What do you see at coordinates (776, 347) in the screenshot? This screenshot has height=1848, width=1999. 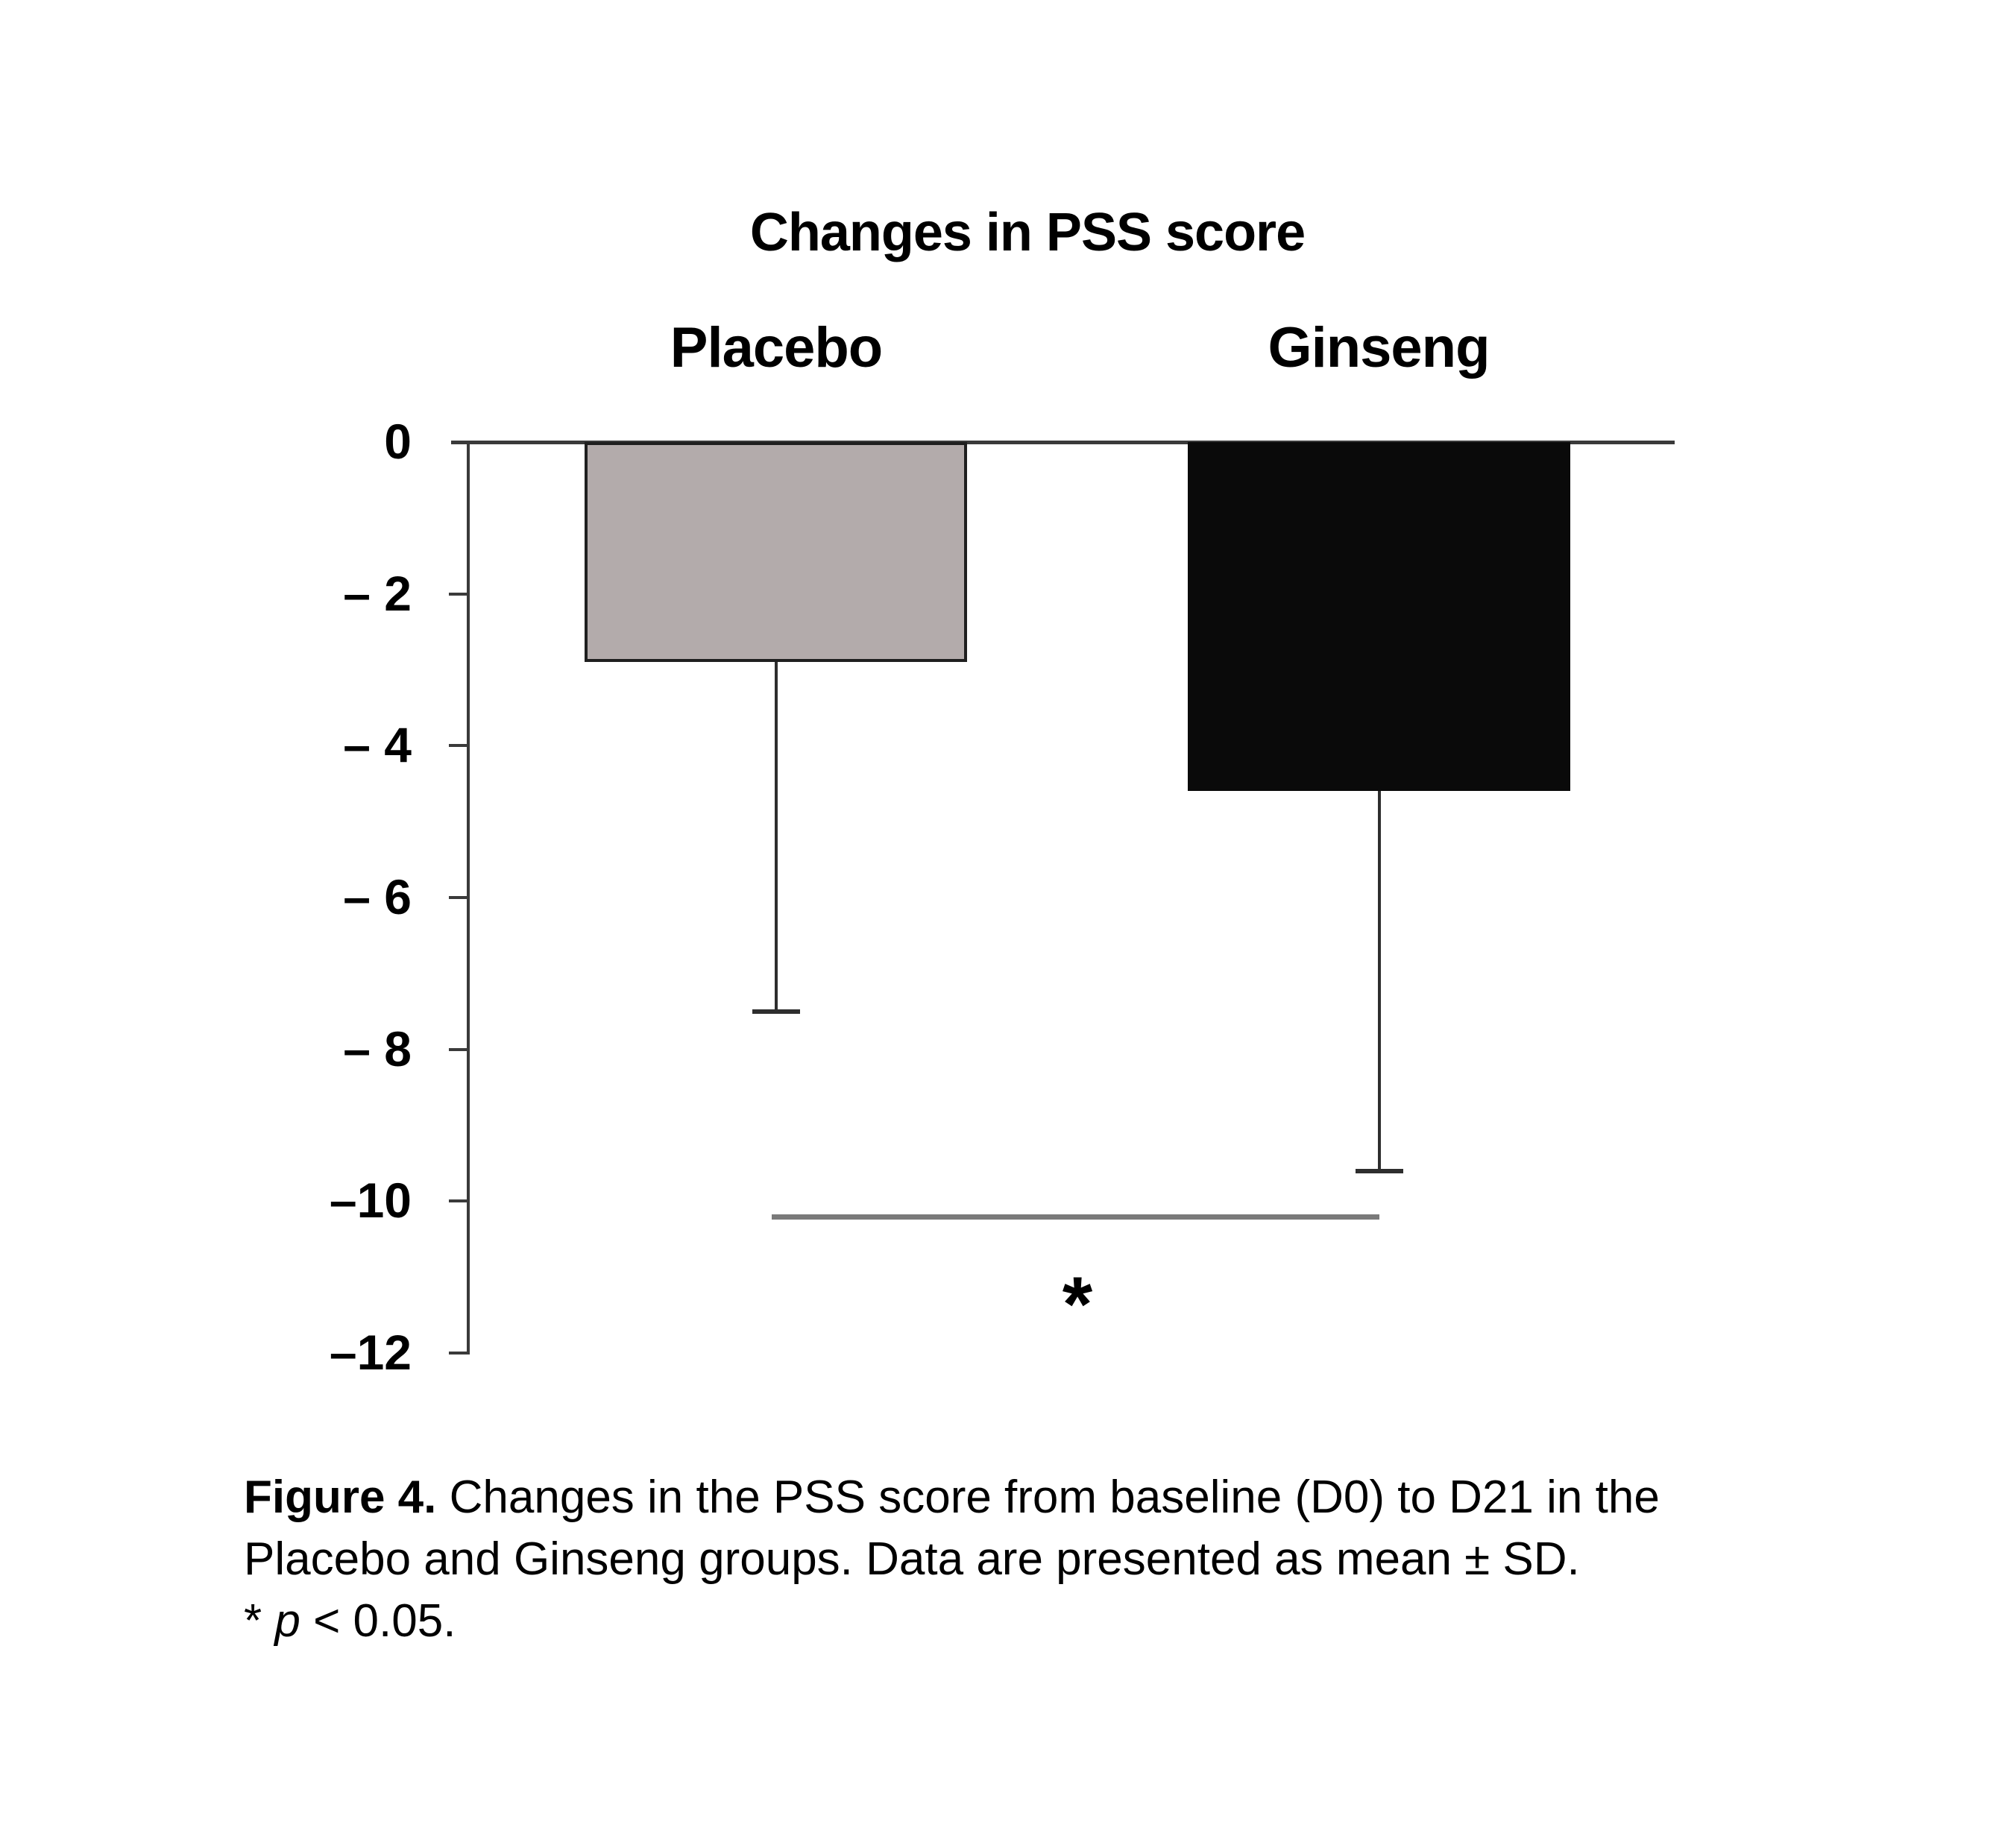 I see `category-label-placebo: Placebo` at bounding box center [776, 347].